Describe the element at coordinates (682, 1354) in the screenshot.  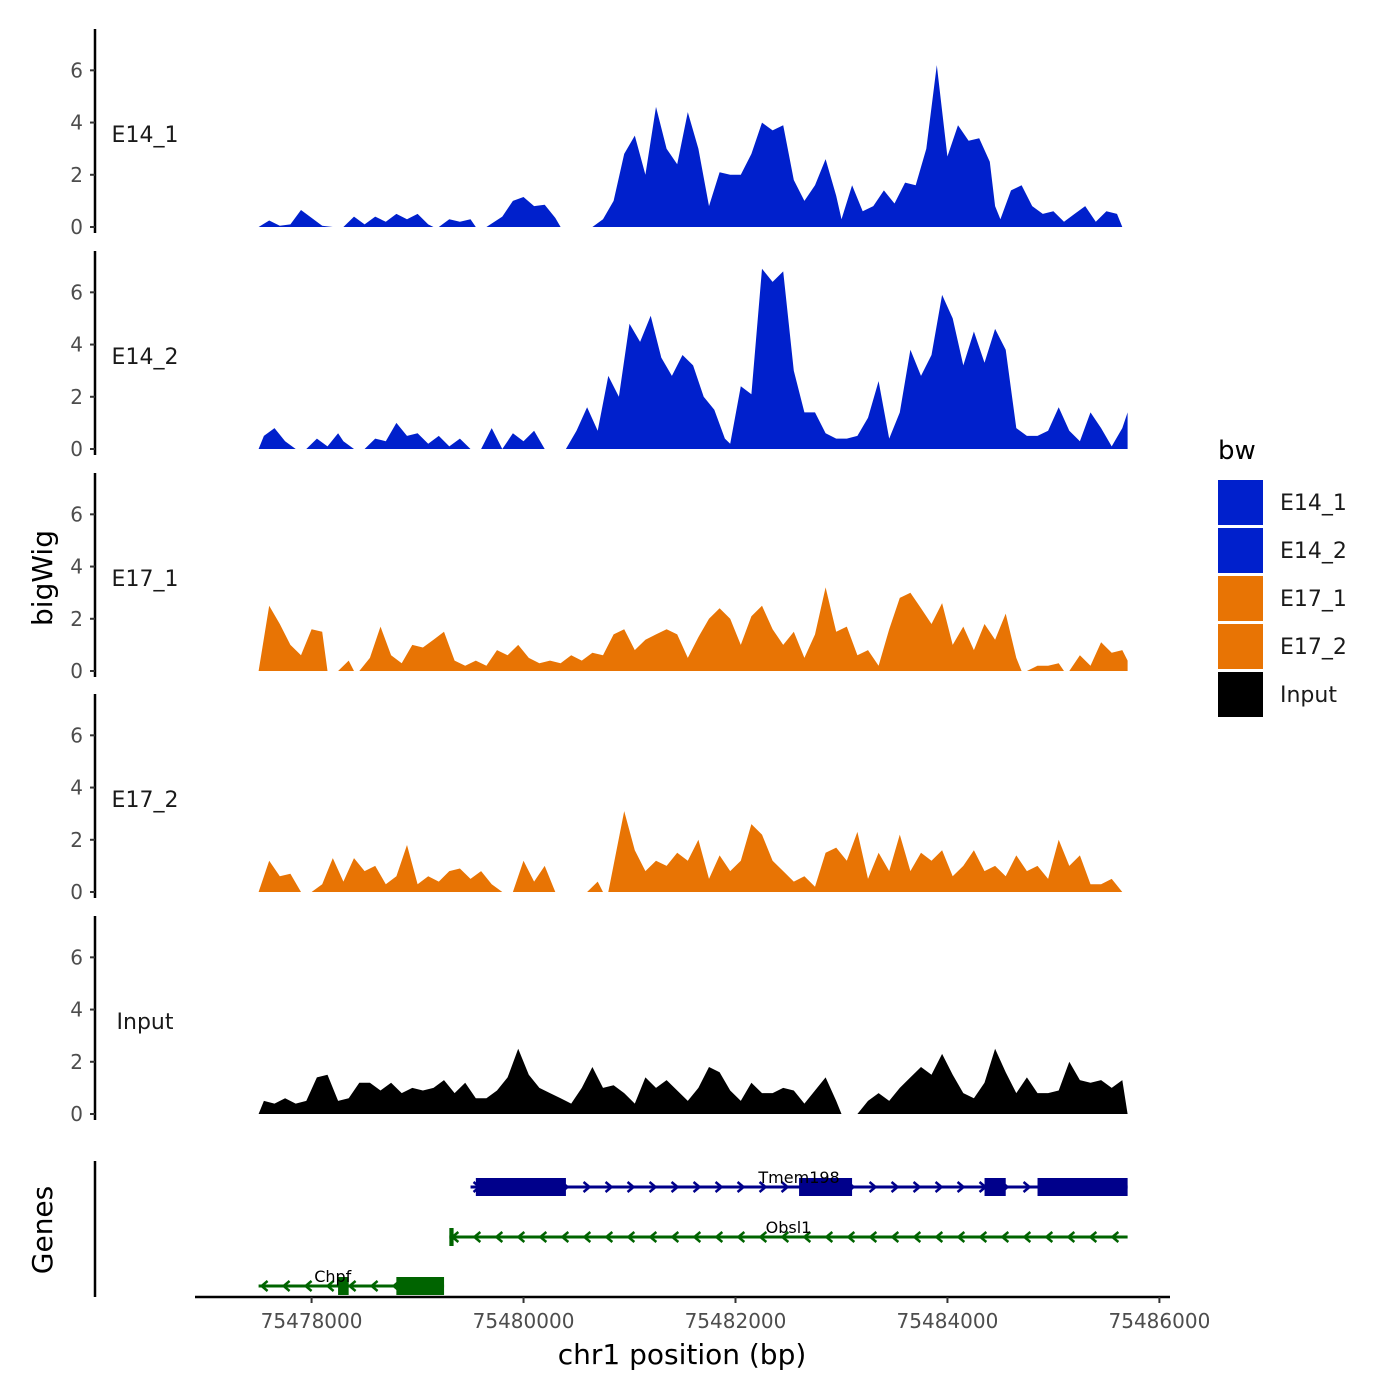
I see `x-axis-title: chr1 position (bp)` at that location.